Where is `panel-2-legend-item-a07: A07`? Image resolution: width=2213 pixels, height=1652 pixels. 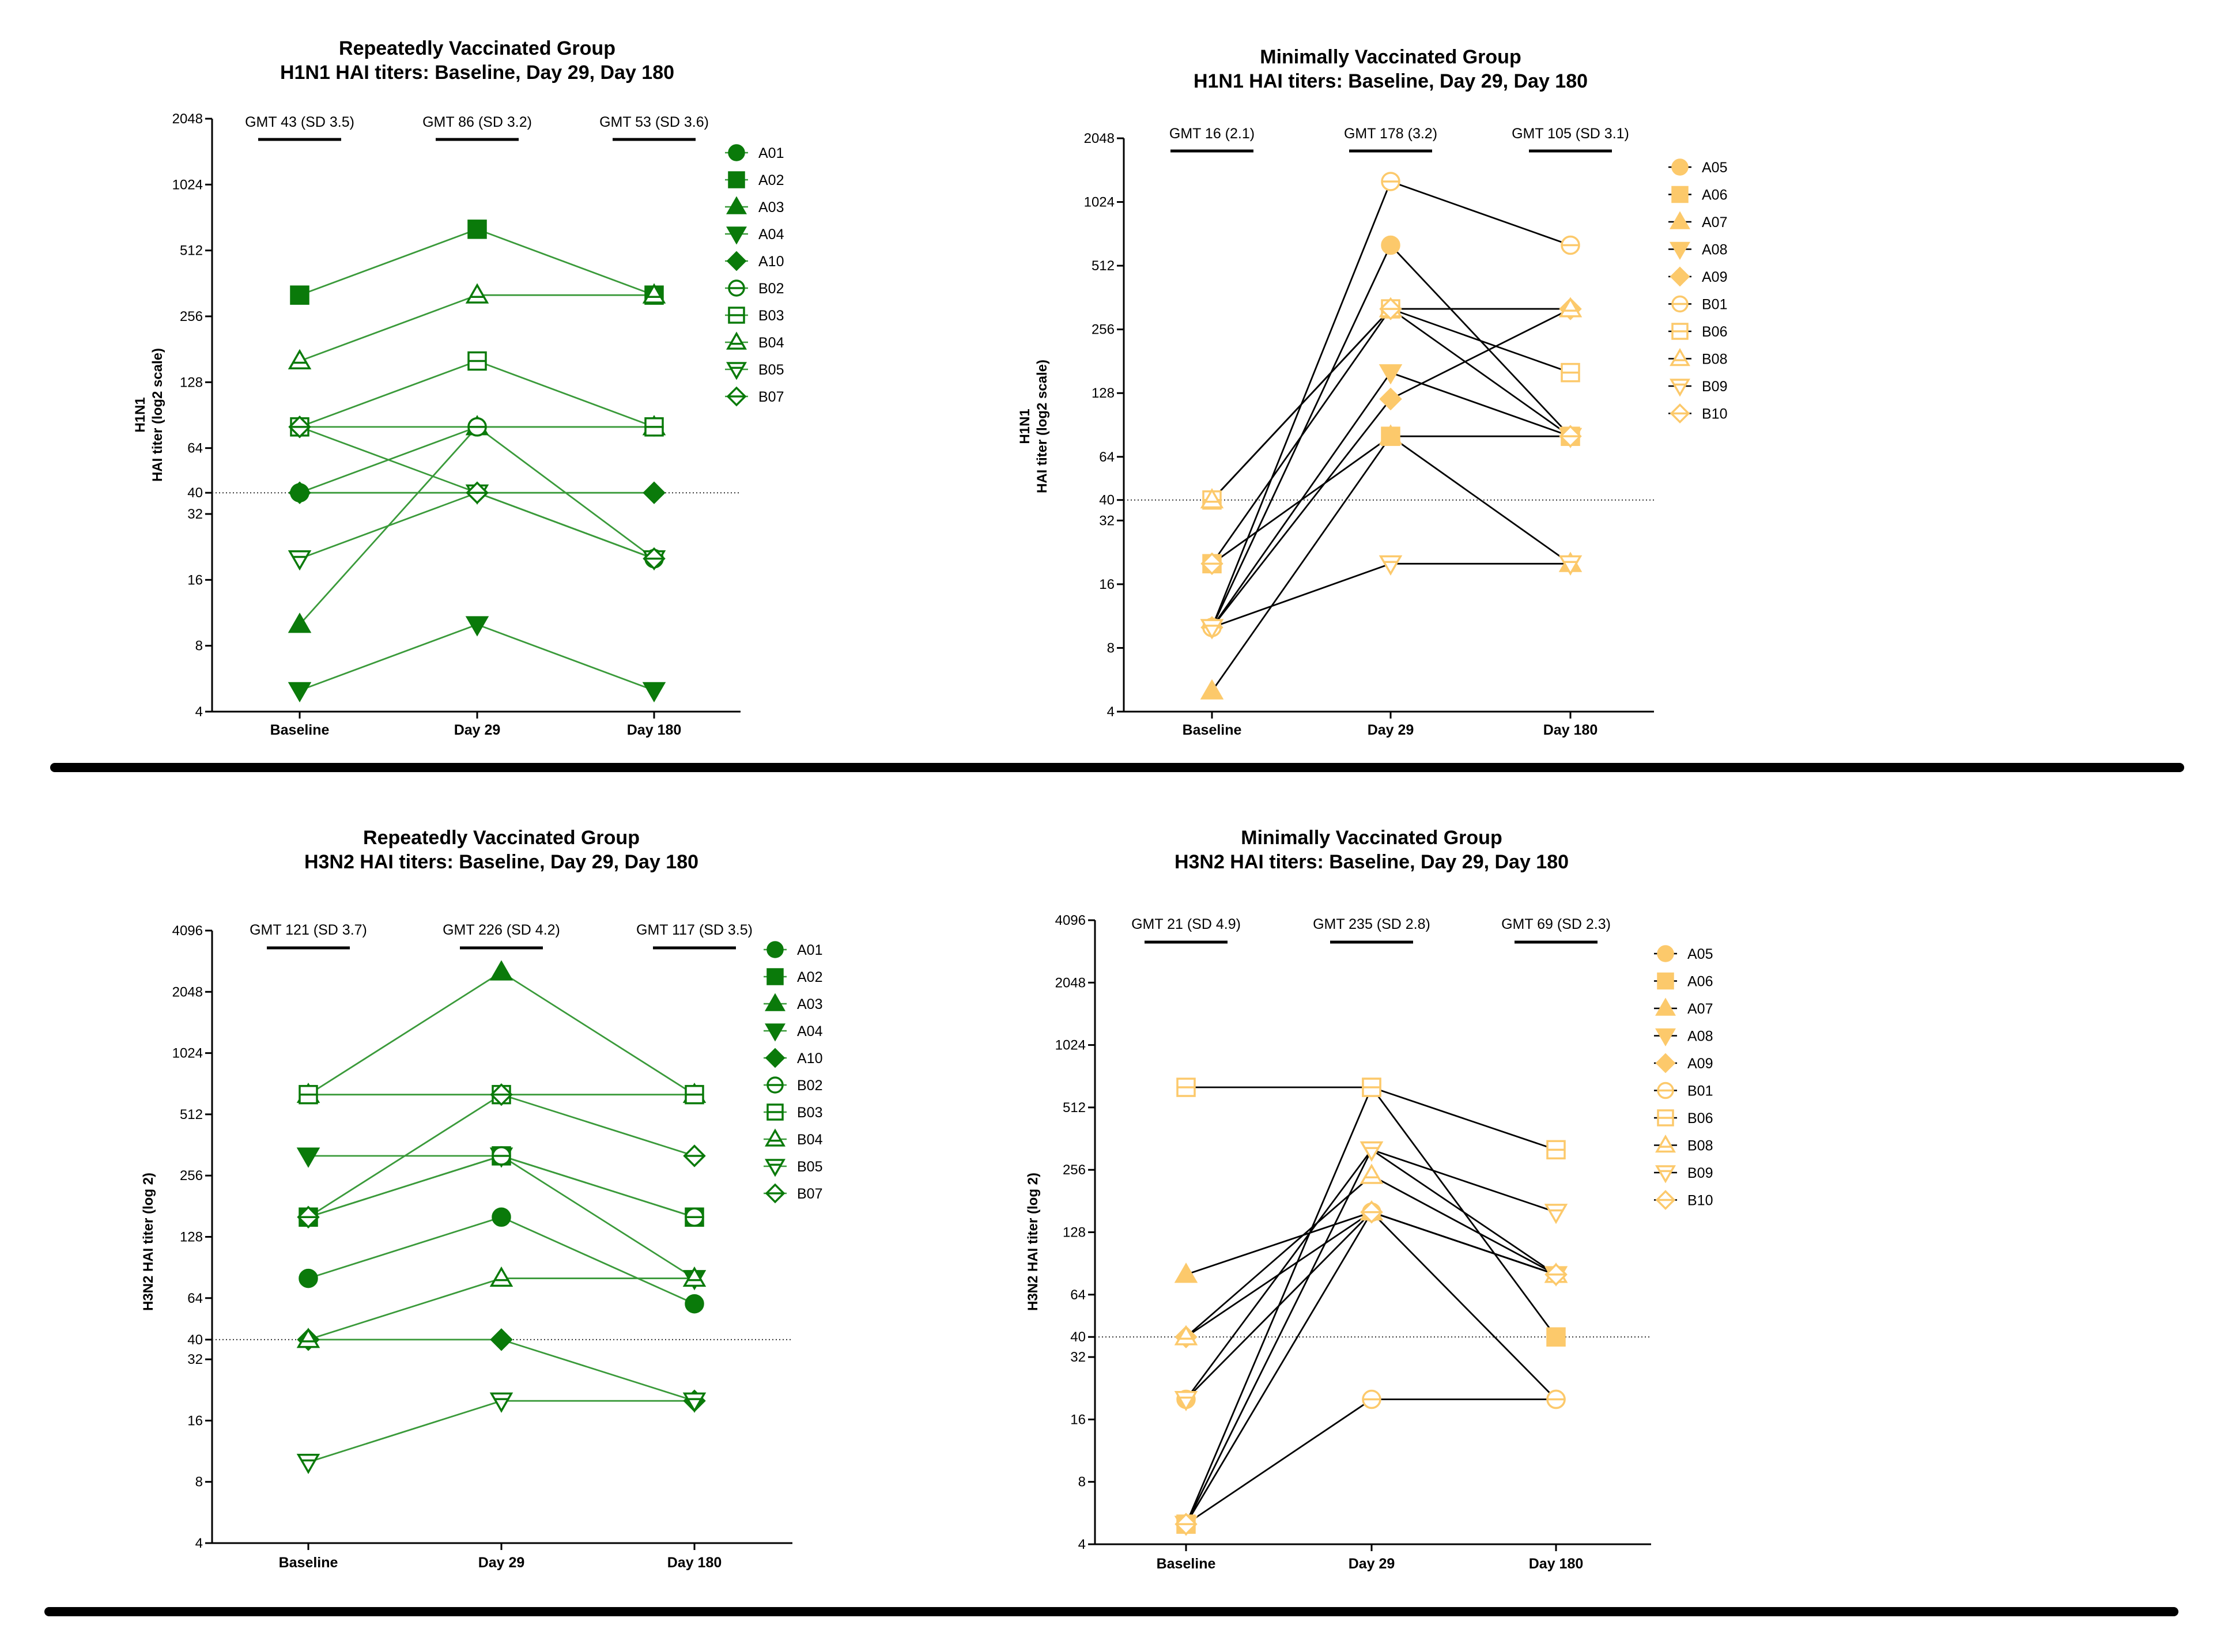
panel-2-legend-item-a07: A07 is located at coordinates (1697, 221).